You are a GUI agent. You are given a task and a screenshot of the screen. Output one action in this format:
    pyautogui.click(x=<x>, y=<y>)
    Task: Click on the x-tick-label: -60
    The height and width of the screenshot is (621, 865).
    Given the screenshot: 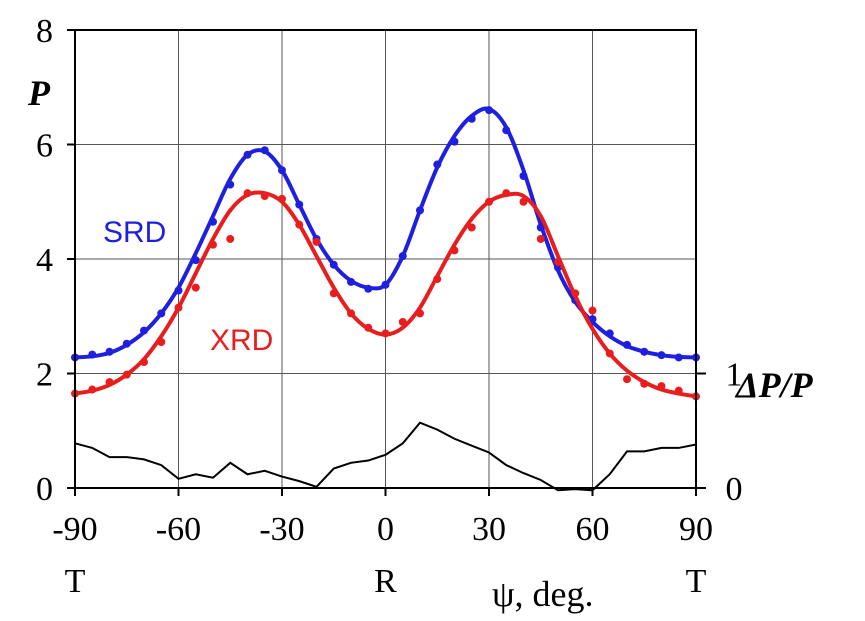 What is the action you would take?
    pyautogui.click(x=178, y=529)
    